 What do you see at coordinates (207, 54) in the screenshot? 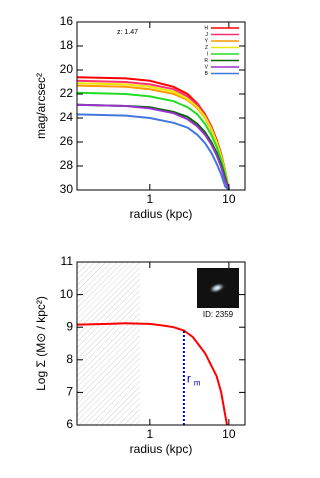
I see `legend-label: I` at bounding box center [207, 54].